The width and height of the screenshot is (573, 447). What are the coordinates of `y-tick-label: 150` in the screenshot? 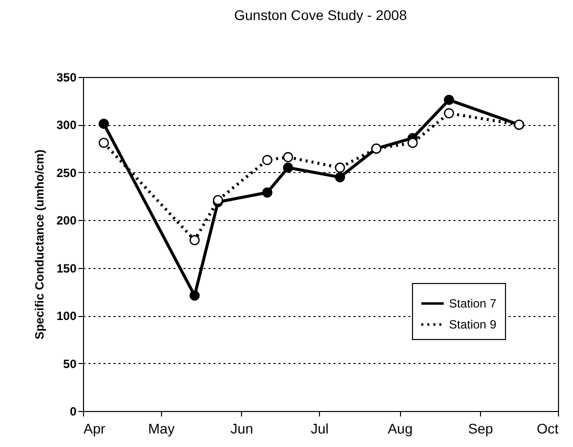 It's located at (66, 268).